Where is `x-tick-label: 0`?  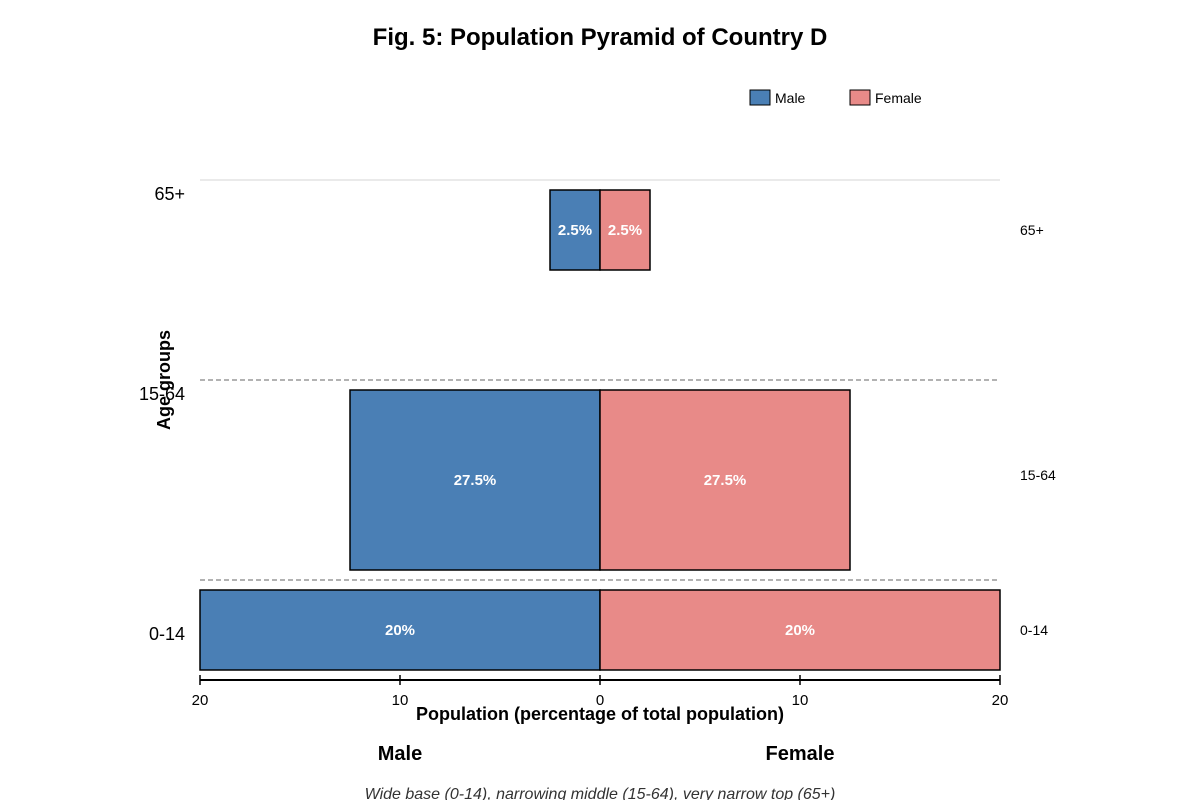
x-tick-label: 0 is located at coordinates (600, 700).